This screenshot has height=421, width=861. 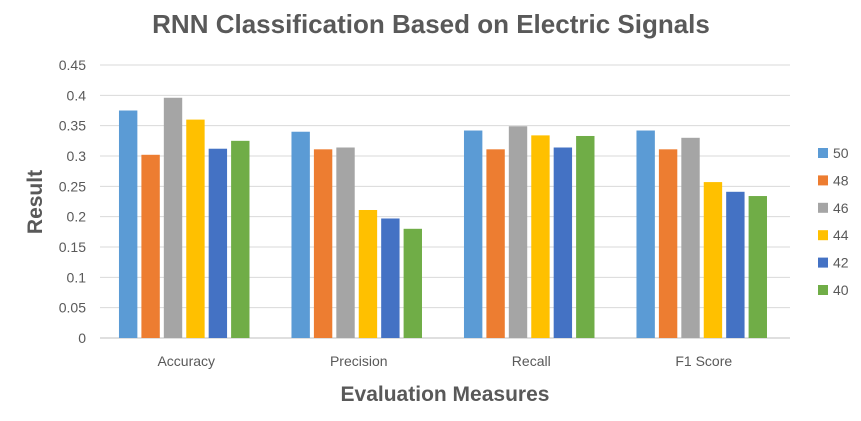 I want to click on legend: 50 48 46 44 42 40, so click(x=833, y=221).